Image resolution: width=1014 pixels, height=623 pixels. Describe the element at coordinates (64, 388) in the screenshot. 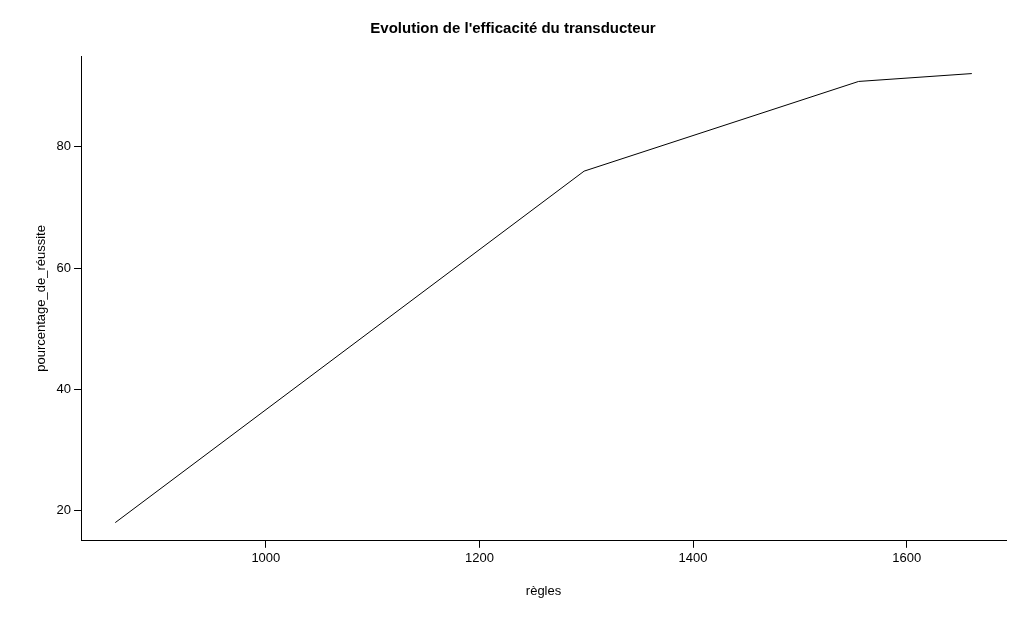

I see `y-tick-label: 40` at that location.